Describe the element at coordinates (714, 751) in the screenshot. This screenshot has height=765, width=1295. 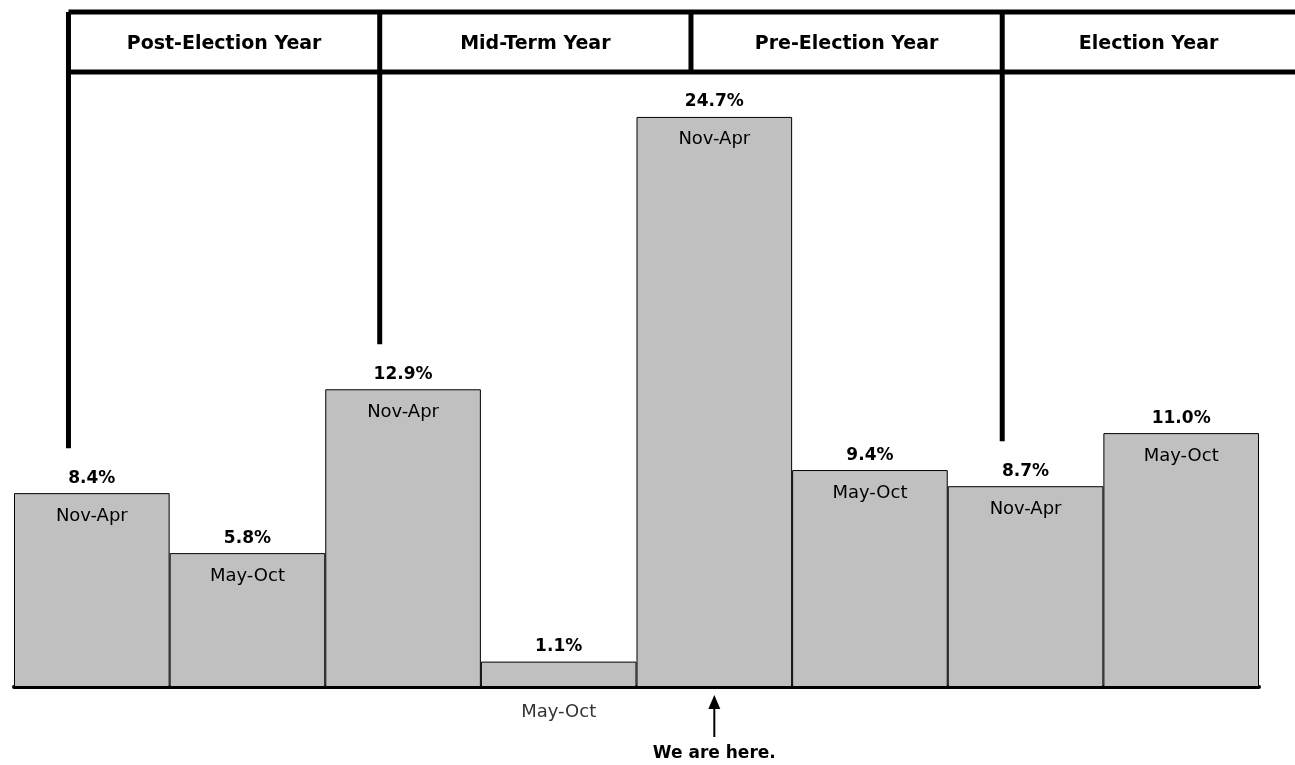
I see `text: We are here.` at that location.